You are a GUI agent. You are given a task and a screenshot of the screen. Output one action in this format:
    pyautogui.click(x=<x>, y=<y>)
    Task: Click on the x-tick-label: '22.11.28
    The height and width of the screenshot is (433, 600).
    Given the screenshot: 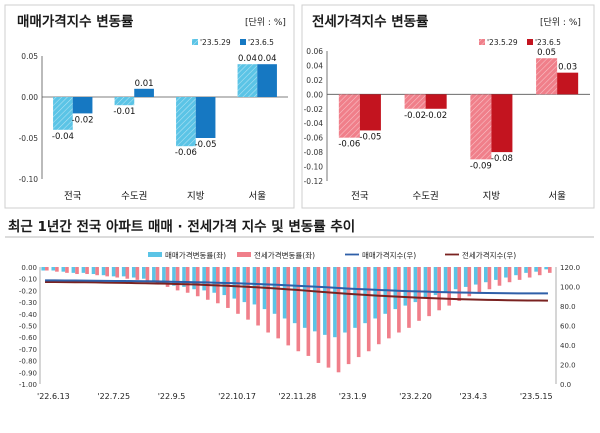 What is the action you would take?
    pyautogui.click(x=297, y=396)
    